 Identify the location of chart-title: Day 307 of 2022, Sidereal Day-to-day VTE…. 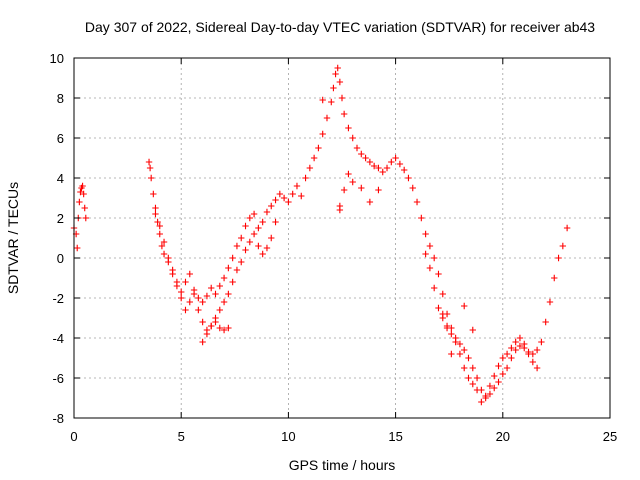
(340, 27).